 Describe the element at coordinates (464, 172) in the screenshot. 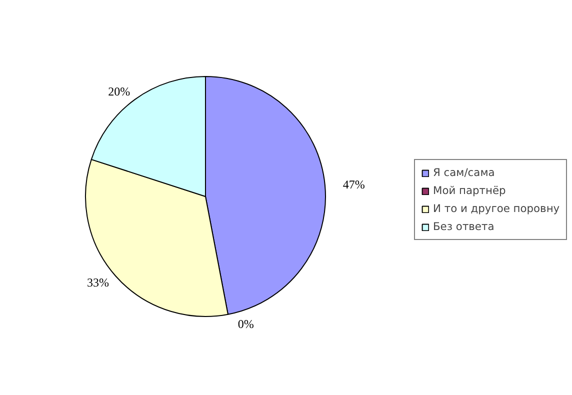

I see `legend-label: Я сам/сама` at that location.